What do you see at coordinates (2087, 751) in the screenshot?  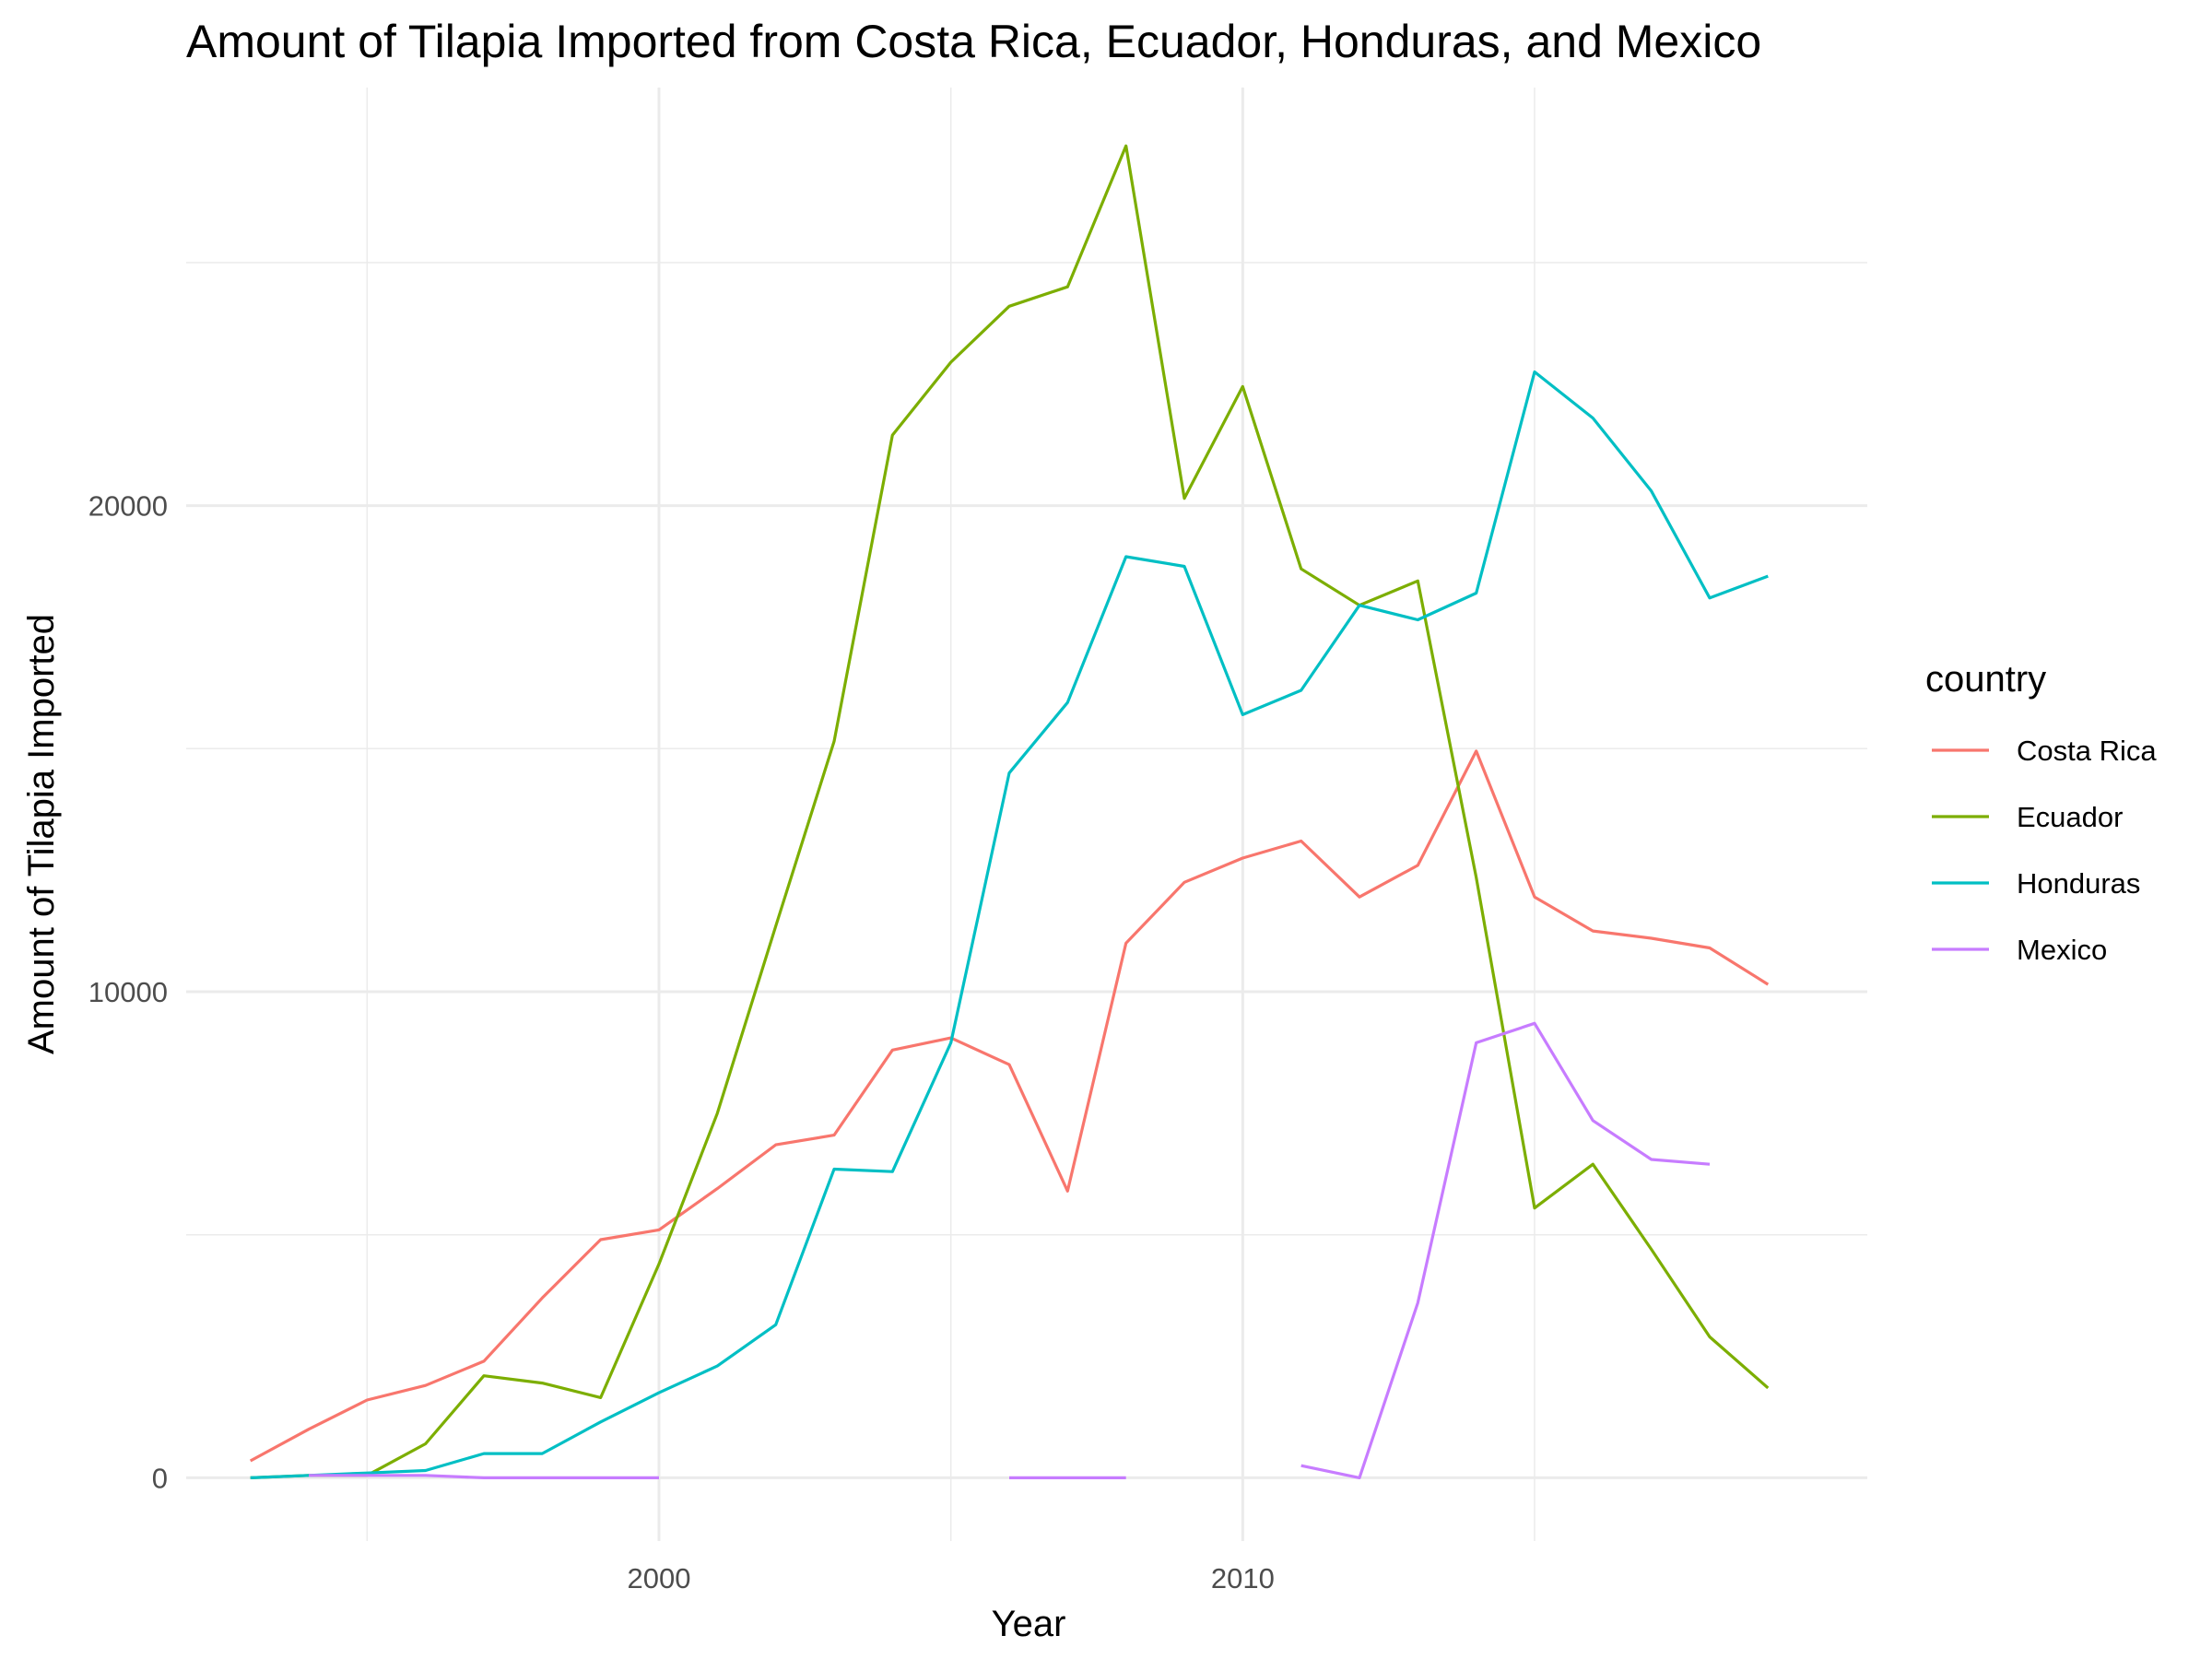 I see `legend-label-costa-rica: Costa Rica` at bounding box center [2087, 751].